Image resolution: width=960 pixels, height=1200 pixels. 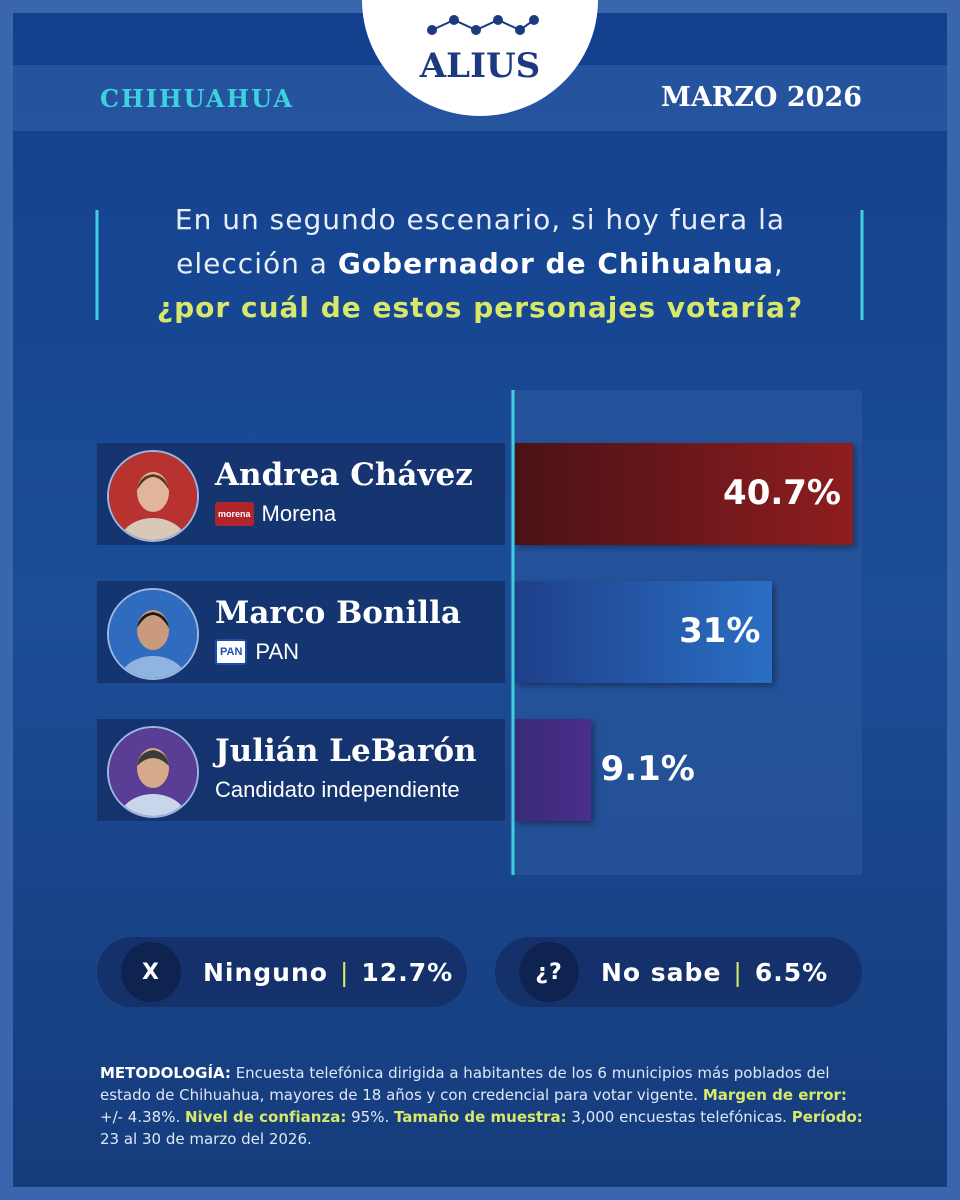 What do you see at coordinates (827, 1117) in the screenshot?
I see `method-label: Período:` at bounding box center [827, 1117].